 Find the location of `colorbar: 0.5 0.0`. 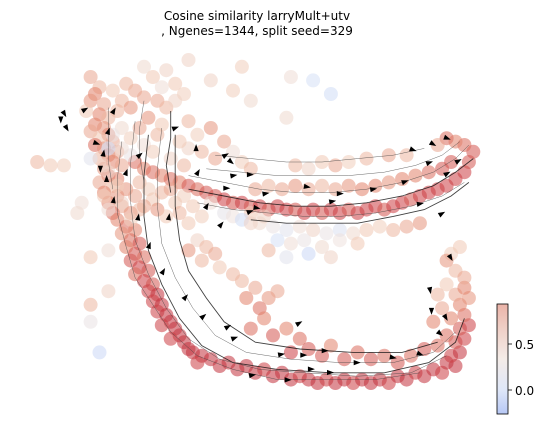

colorbar: 0.5 0.0 is located at coordinates (515, 359).